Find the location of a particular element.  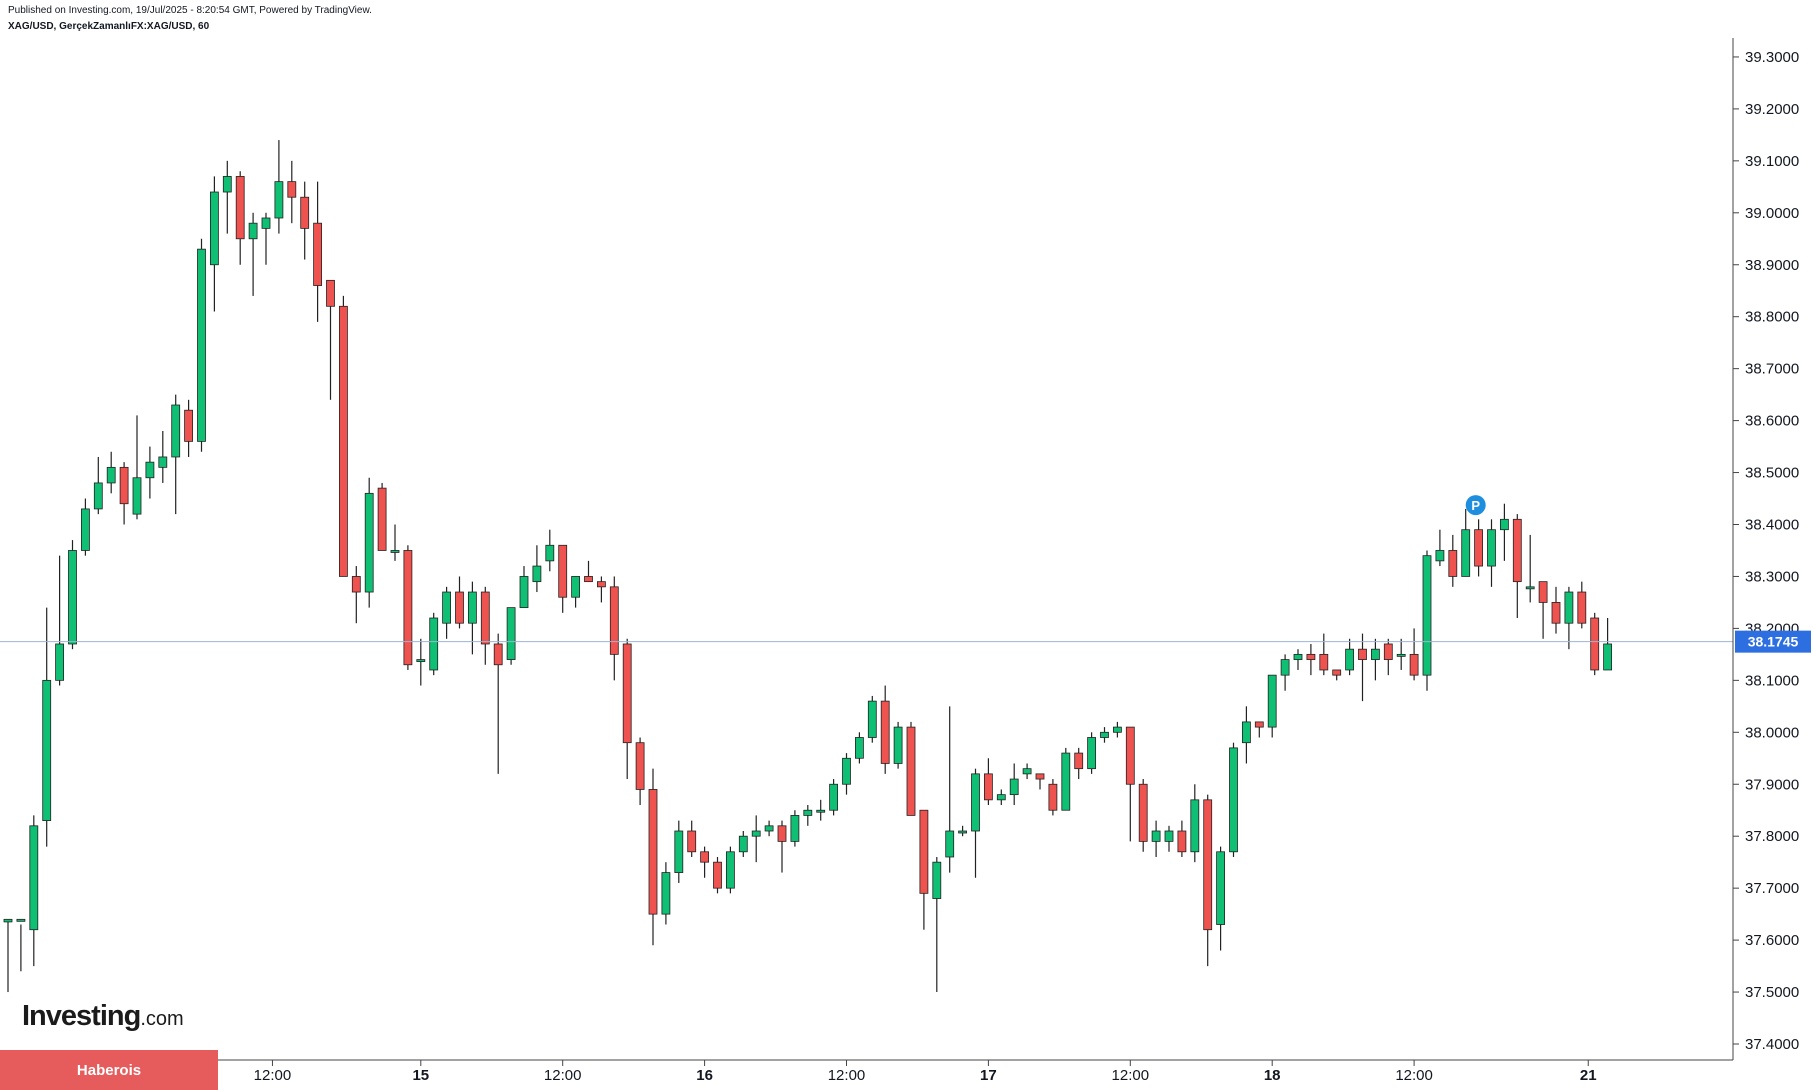

marker-circle is located at coordinates (1475, 505).